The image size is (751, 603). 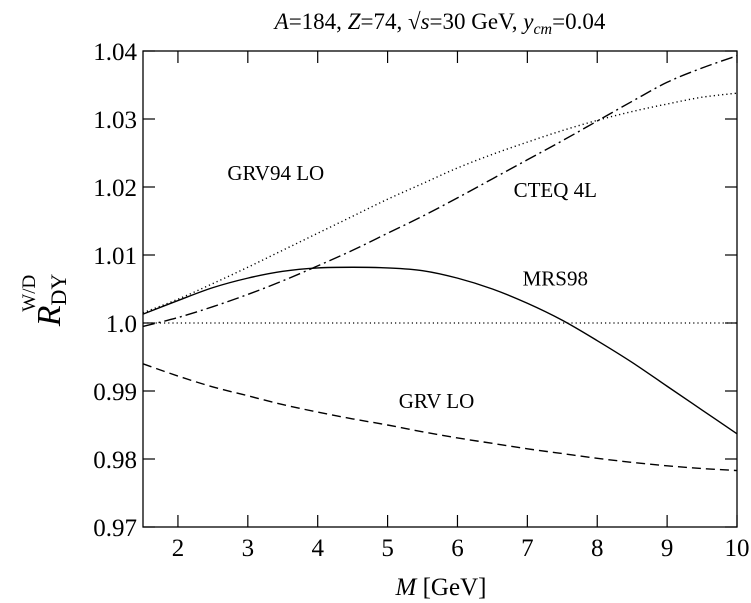 What do you see at coordinates (178, 548) in the screenshot?
I see `x-tick-label: 2` at bounding box center [178, 548].